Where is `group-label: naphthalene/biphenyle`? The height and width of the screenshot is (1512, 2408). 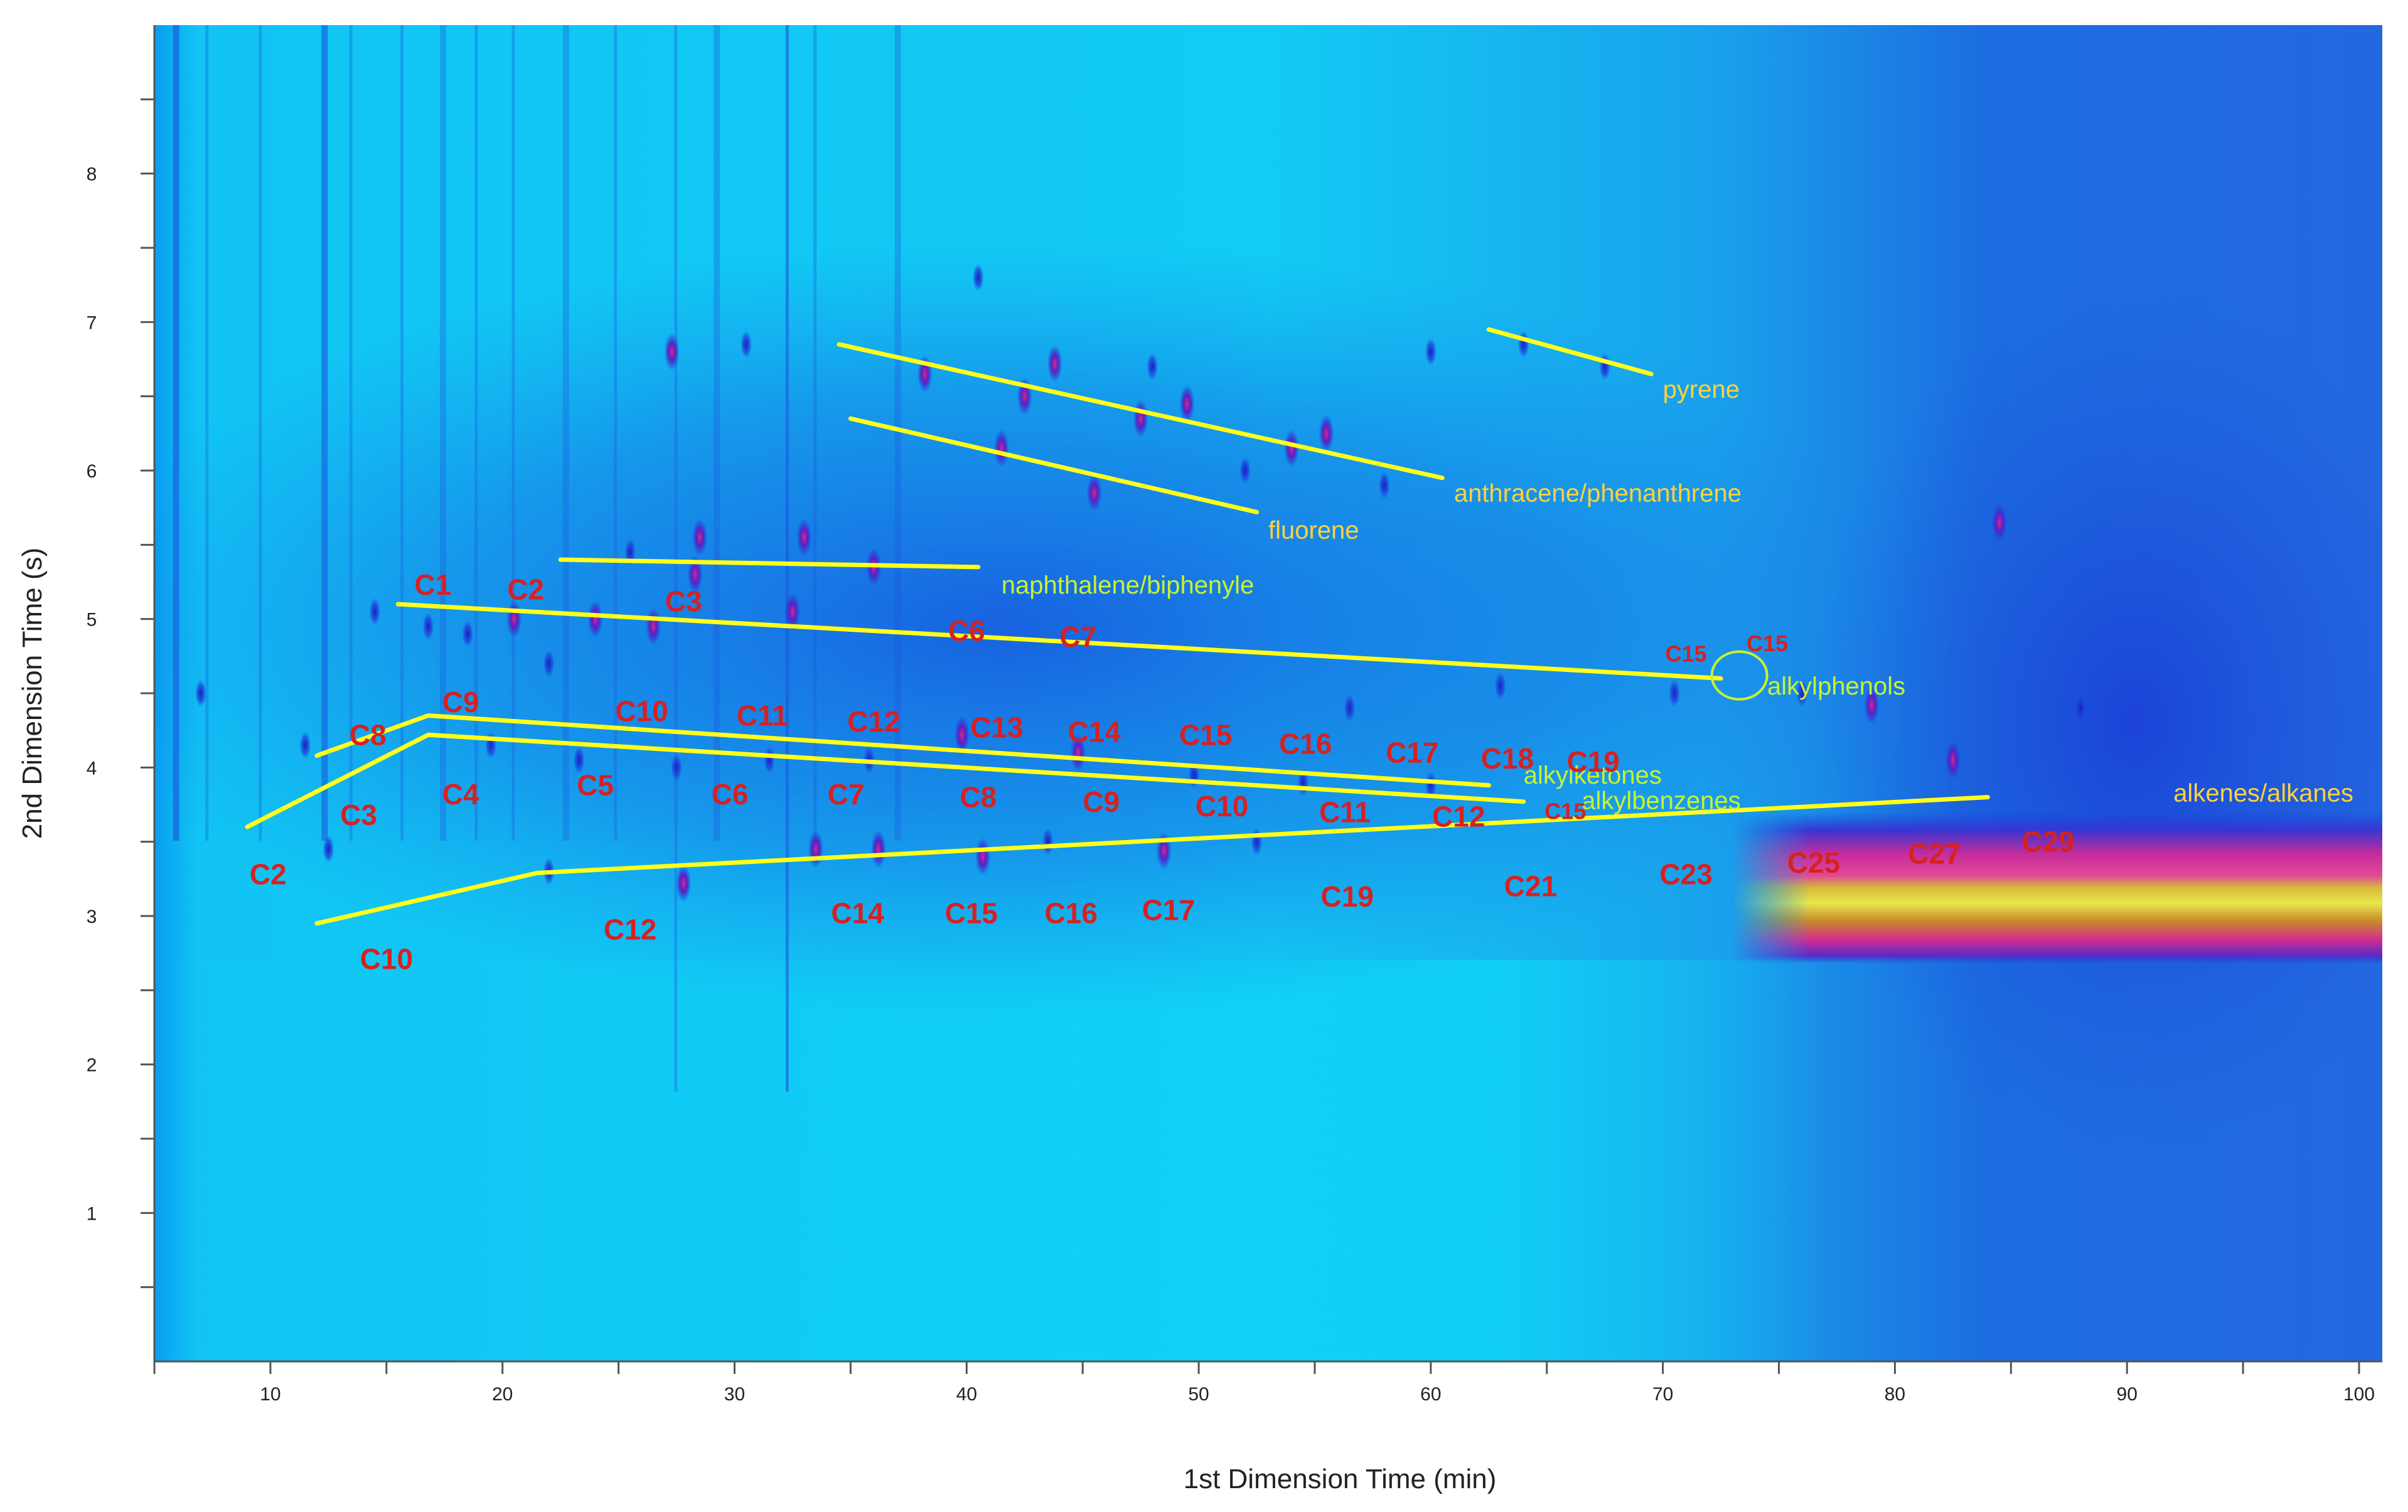
group-label: naphthalene/biphenyle is located at coordinates (1128, 585).